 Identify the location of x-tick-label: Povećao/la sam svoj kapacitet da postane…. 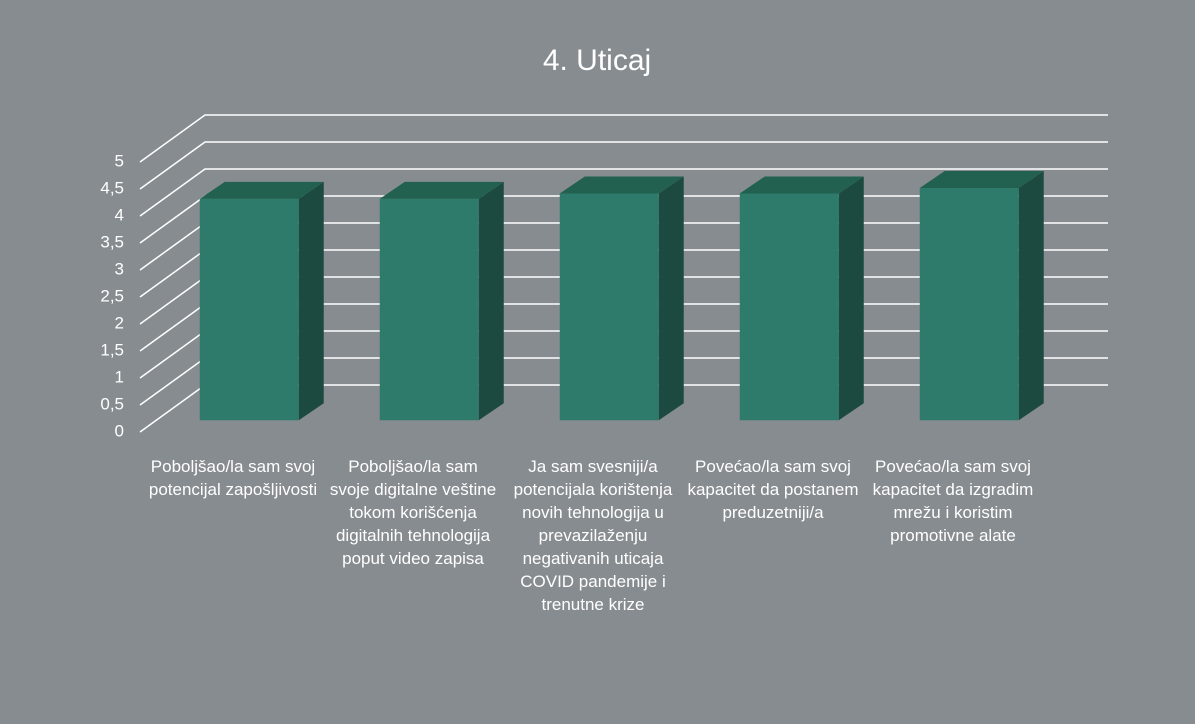
(773, 489).